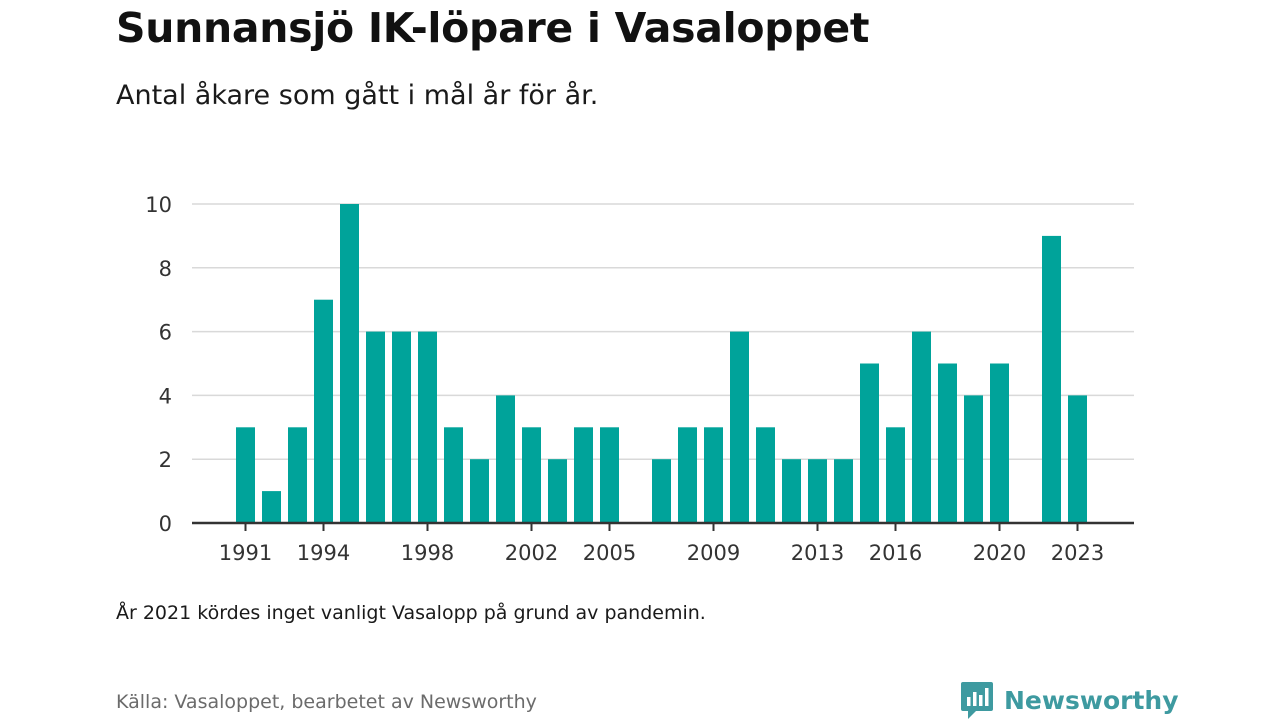 The image size is (1280, 720). I want to click on x-tick-label: 2013, so click(817, 553).